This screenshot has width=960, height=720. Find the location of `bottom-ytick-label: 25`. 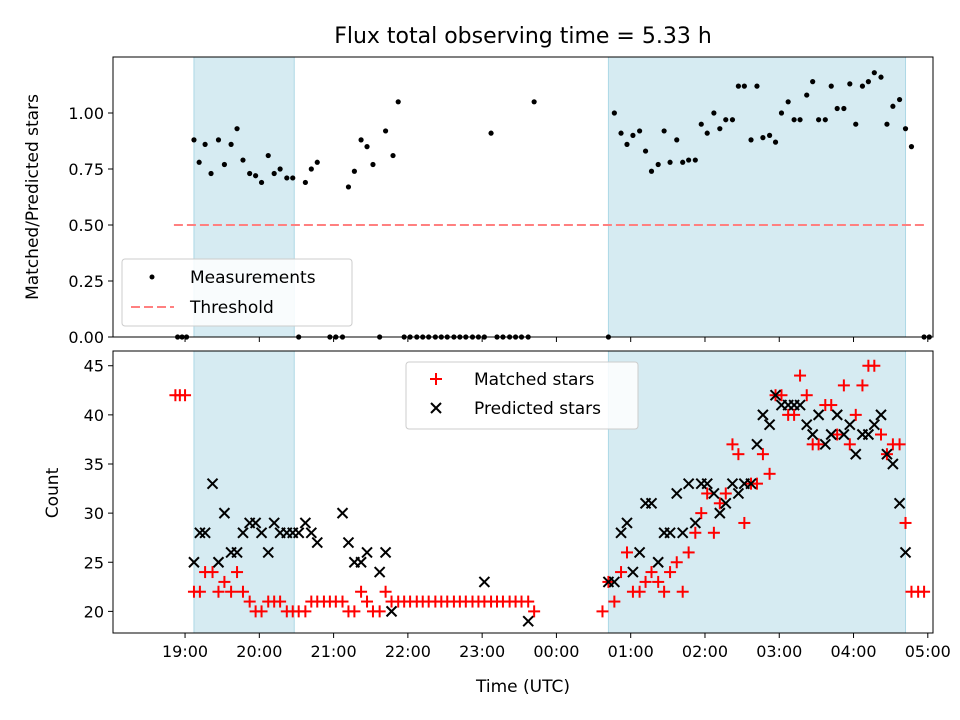

bottom-ytick-label: 25 is located at coordinates (94, 562).